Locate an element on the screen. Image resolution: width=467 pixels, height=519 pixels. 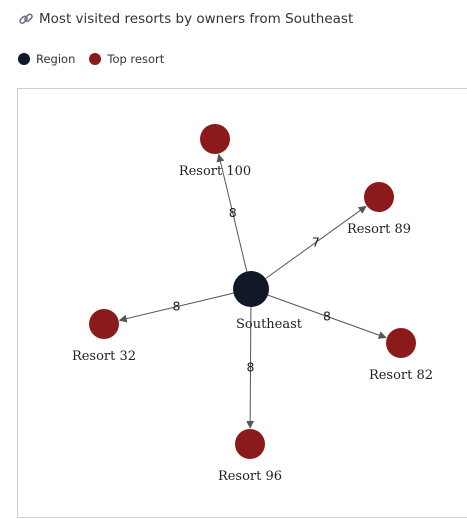
node-southeast is located at coordinates (251, 289).